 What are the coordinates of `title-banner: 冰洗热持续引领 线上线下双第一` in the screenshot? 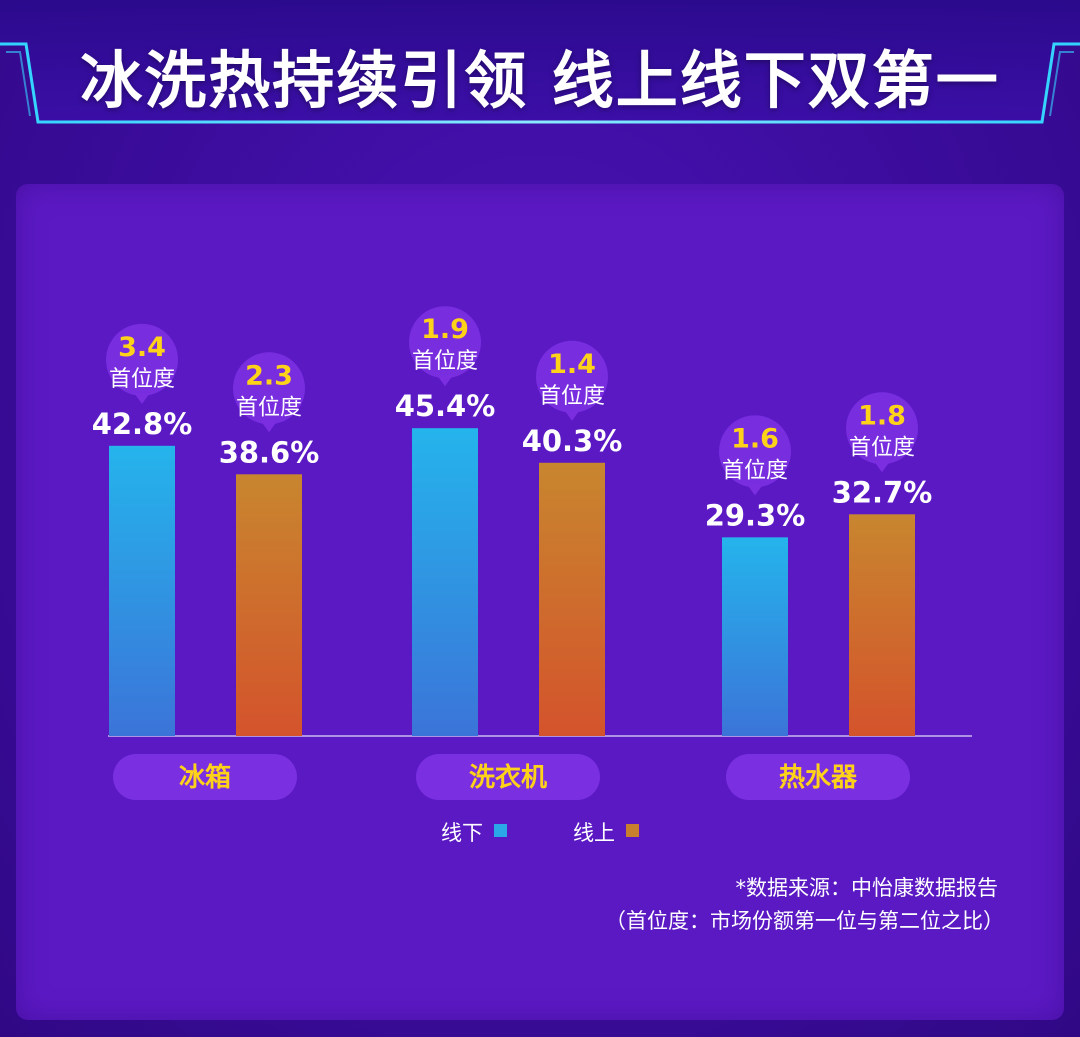 It's located at (540, 70).